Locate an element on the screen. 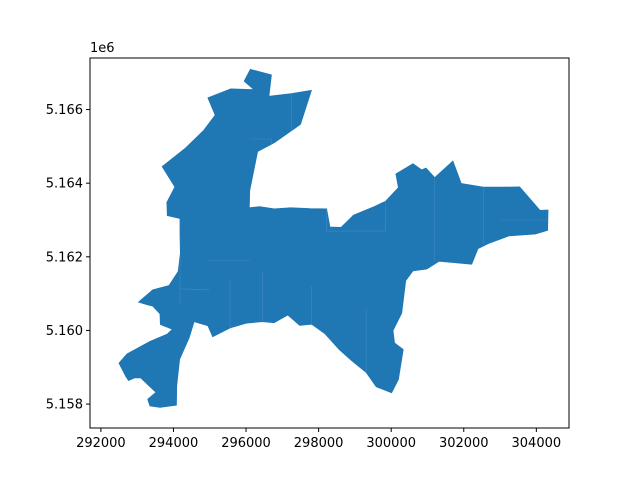 The width and height of the screenshot is (640, 480). y-tick-label: 5.160 is located at coordinates (64, 331).